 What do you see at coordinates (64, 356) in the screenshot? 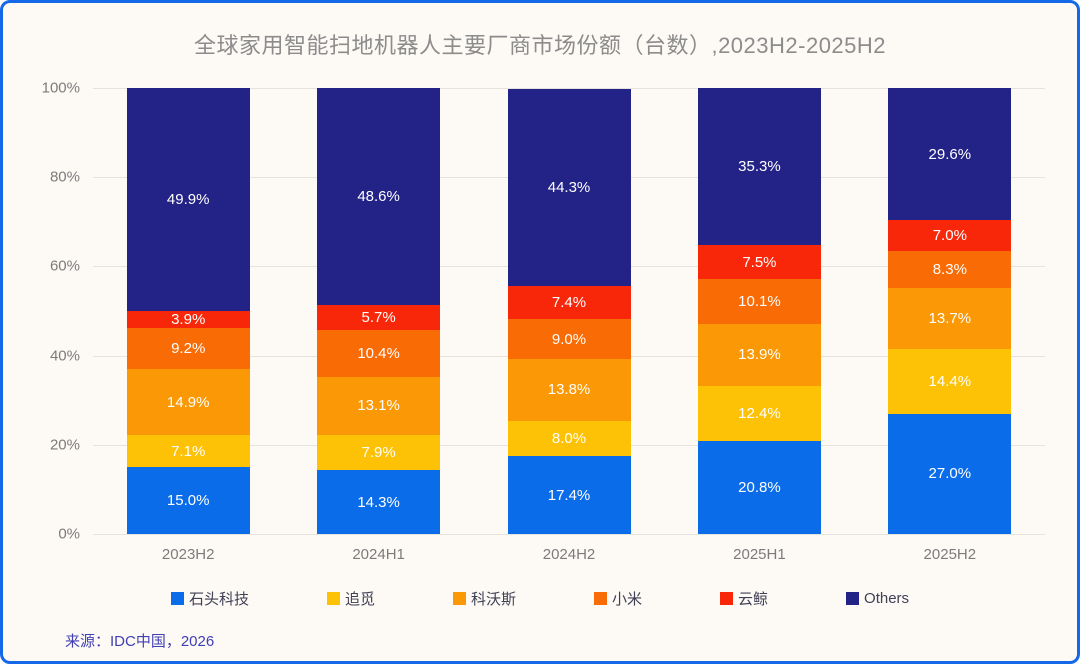
I see `y-tick-label: 40%` at bounding box center [64, 356].